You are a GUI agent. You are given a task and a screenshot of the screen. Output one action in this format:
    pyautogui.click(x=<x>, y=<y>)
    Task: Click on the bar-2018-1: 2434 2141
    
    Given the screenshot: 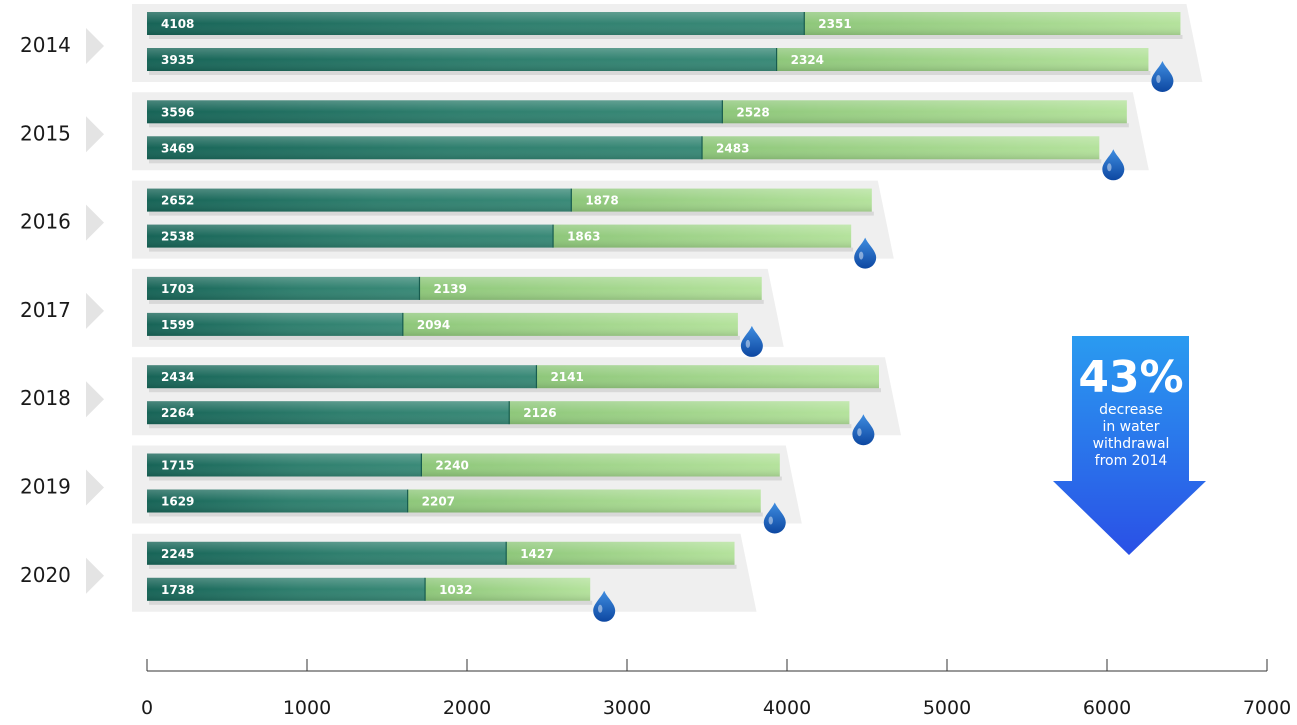 What is the action you would take?
    pyautogui.click(x=514, y=379)
    